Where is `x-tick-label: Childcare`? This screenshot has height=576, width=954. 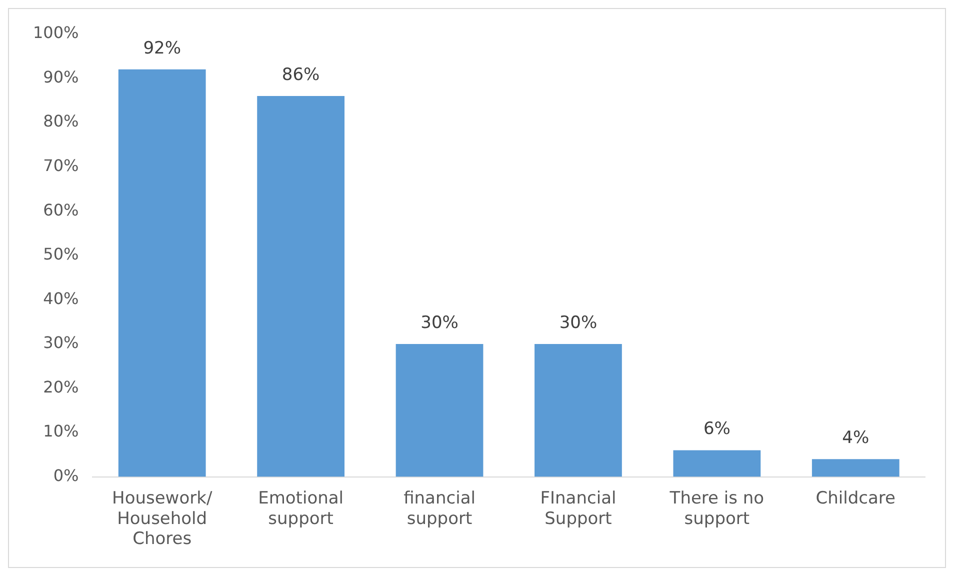
x-tick-label: Childcare is located at coordinates (856, 498).